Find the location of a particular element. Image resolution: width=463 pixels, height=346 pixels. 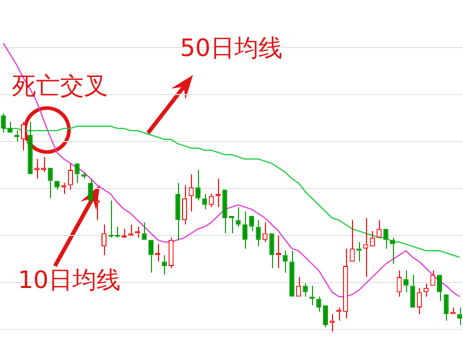

annotation: 10日均线 is located at coordinates (69, 280).